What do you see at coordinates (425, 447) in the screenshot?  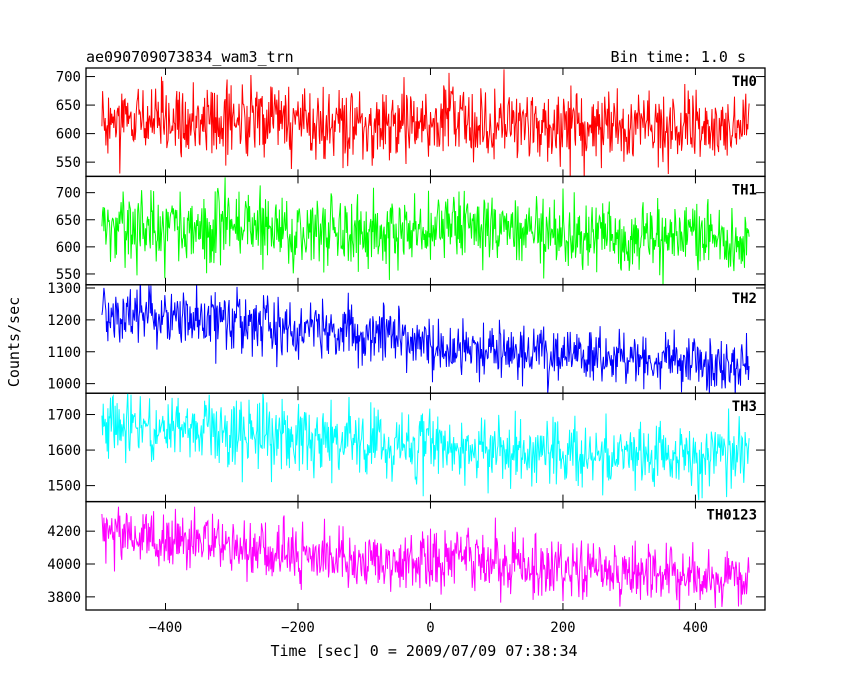 I see `series-th3` at bounding box center [425, 447].